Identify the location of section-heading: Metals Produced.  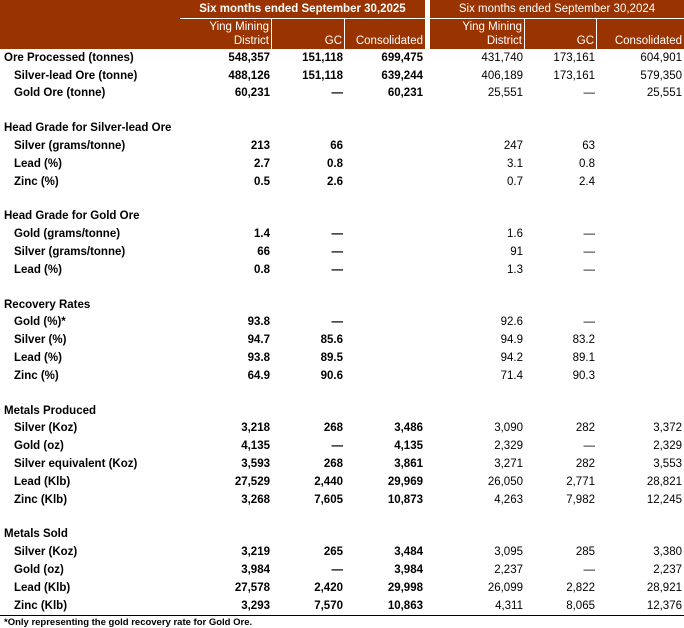
(342, 411).